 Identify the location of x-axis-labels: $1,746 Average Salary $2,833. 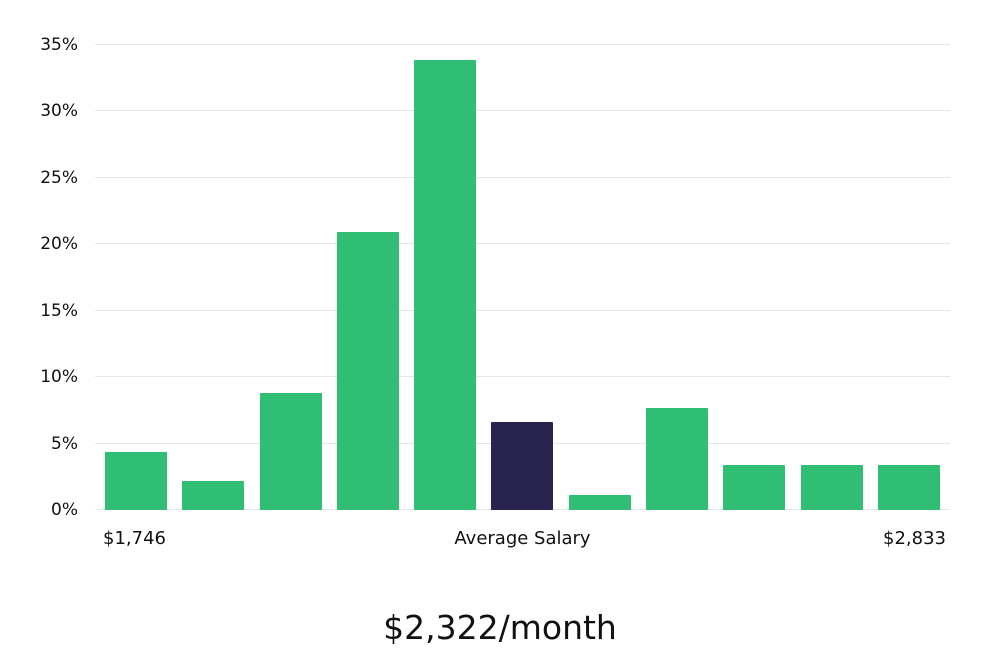
(522, 543).